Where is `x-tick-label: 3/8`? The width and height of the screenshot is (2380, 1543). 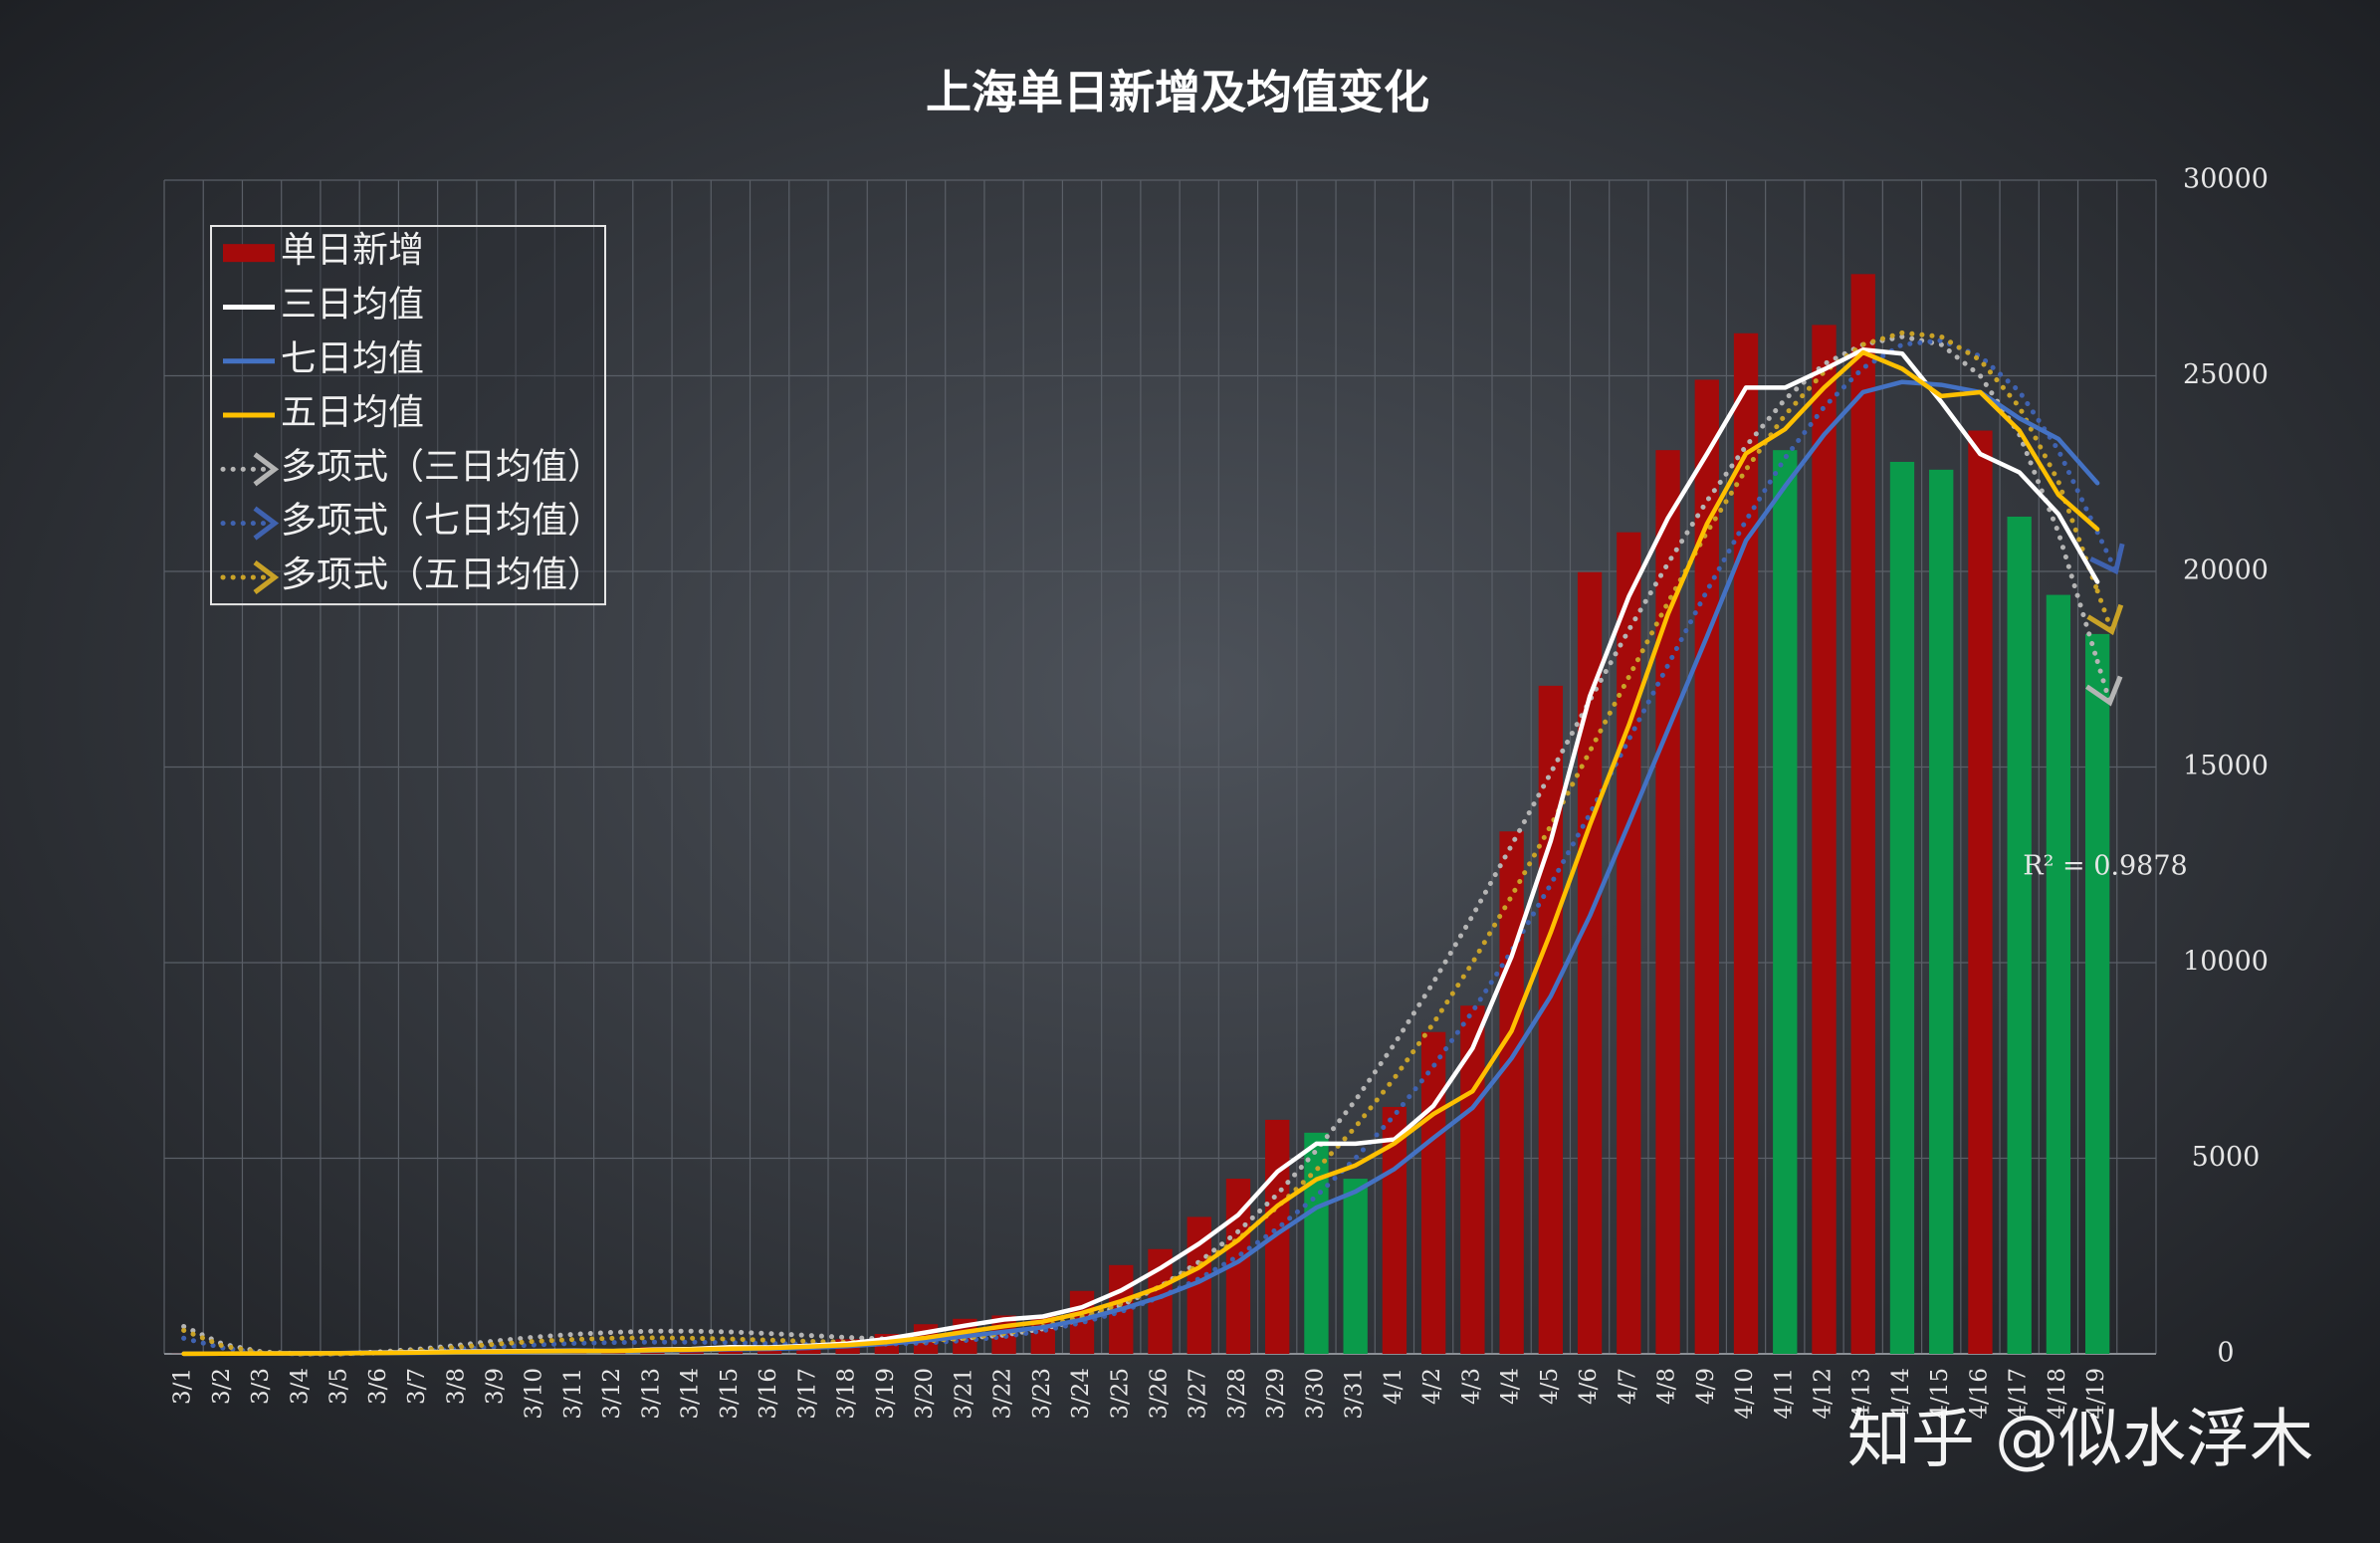 x-tick-label: 3/8 is located at coordinates (456, 1386).